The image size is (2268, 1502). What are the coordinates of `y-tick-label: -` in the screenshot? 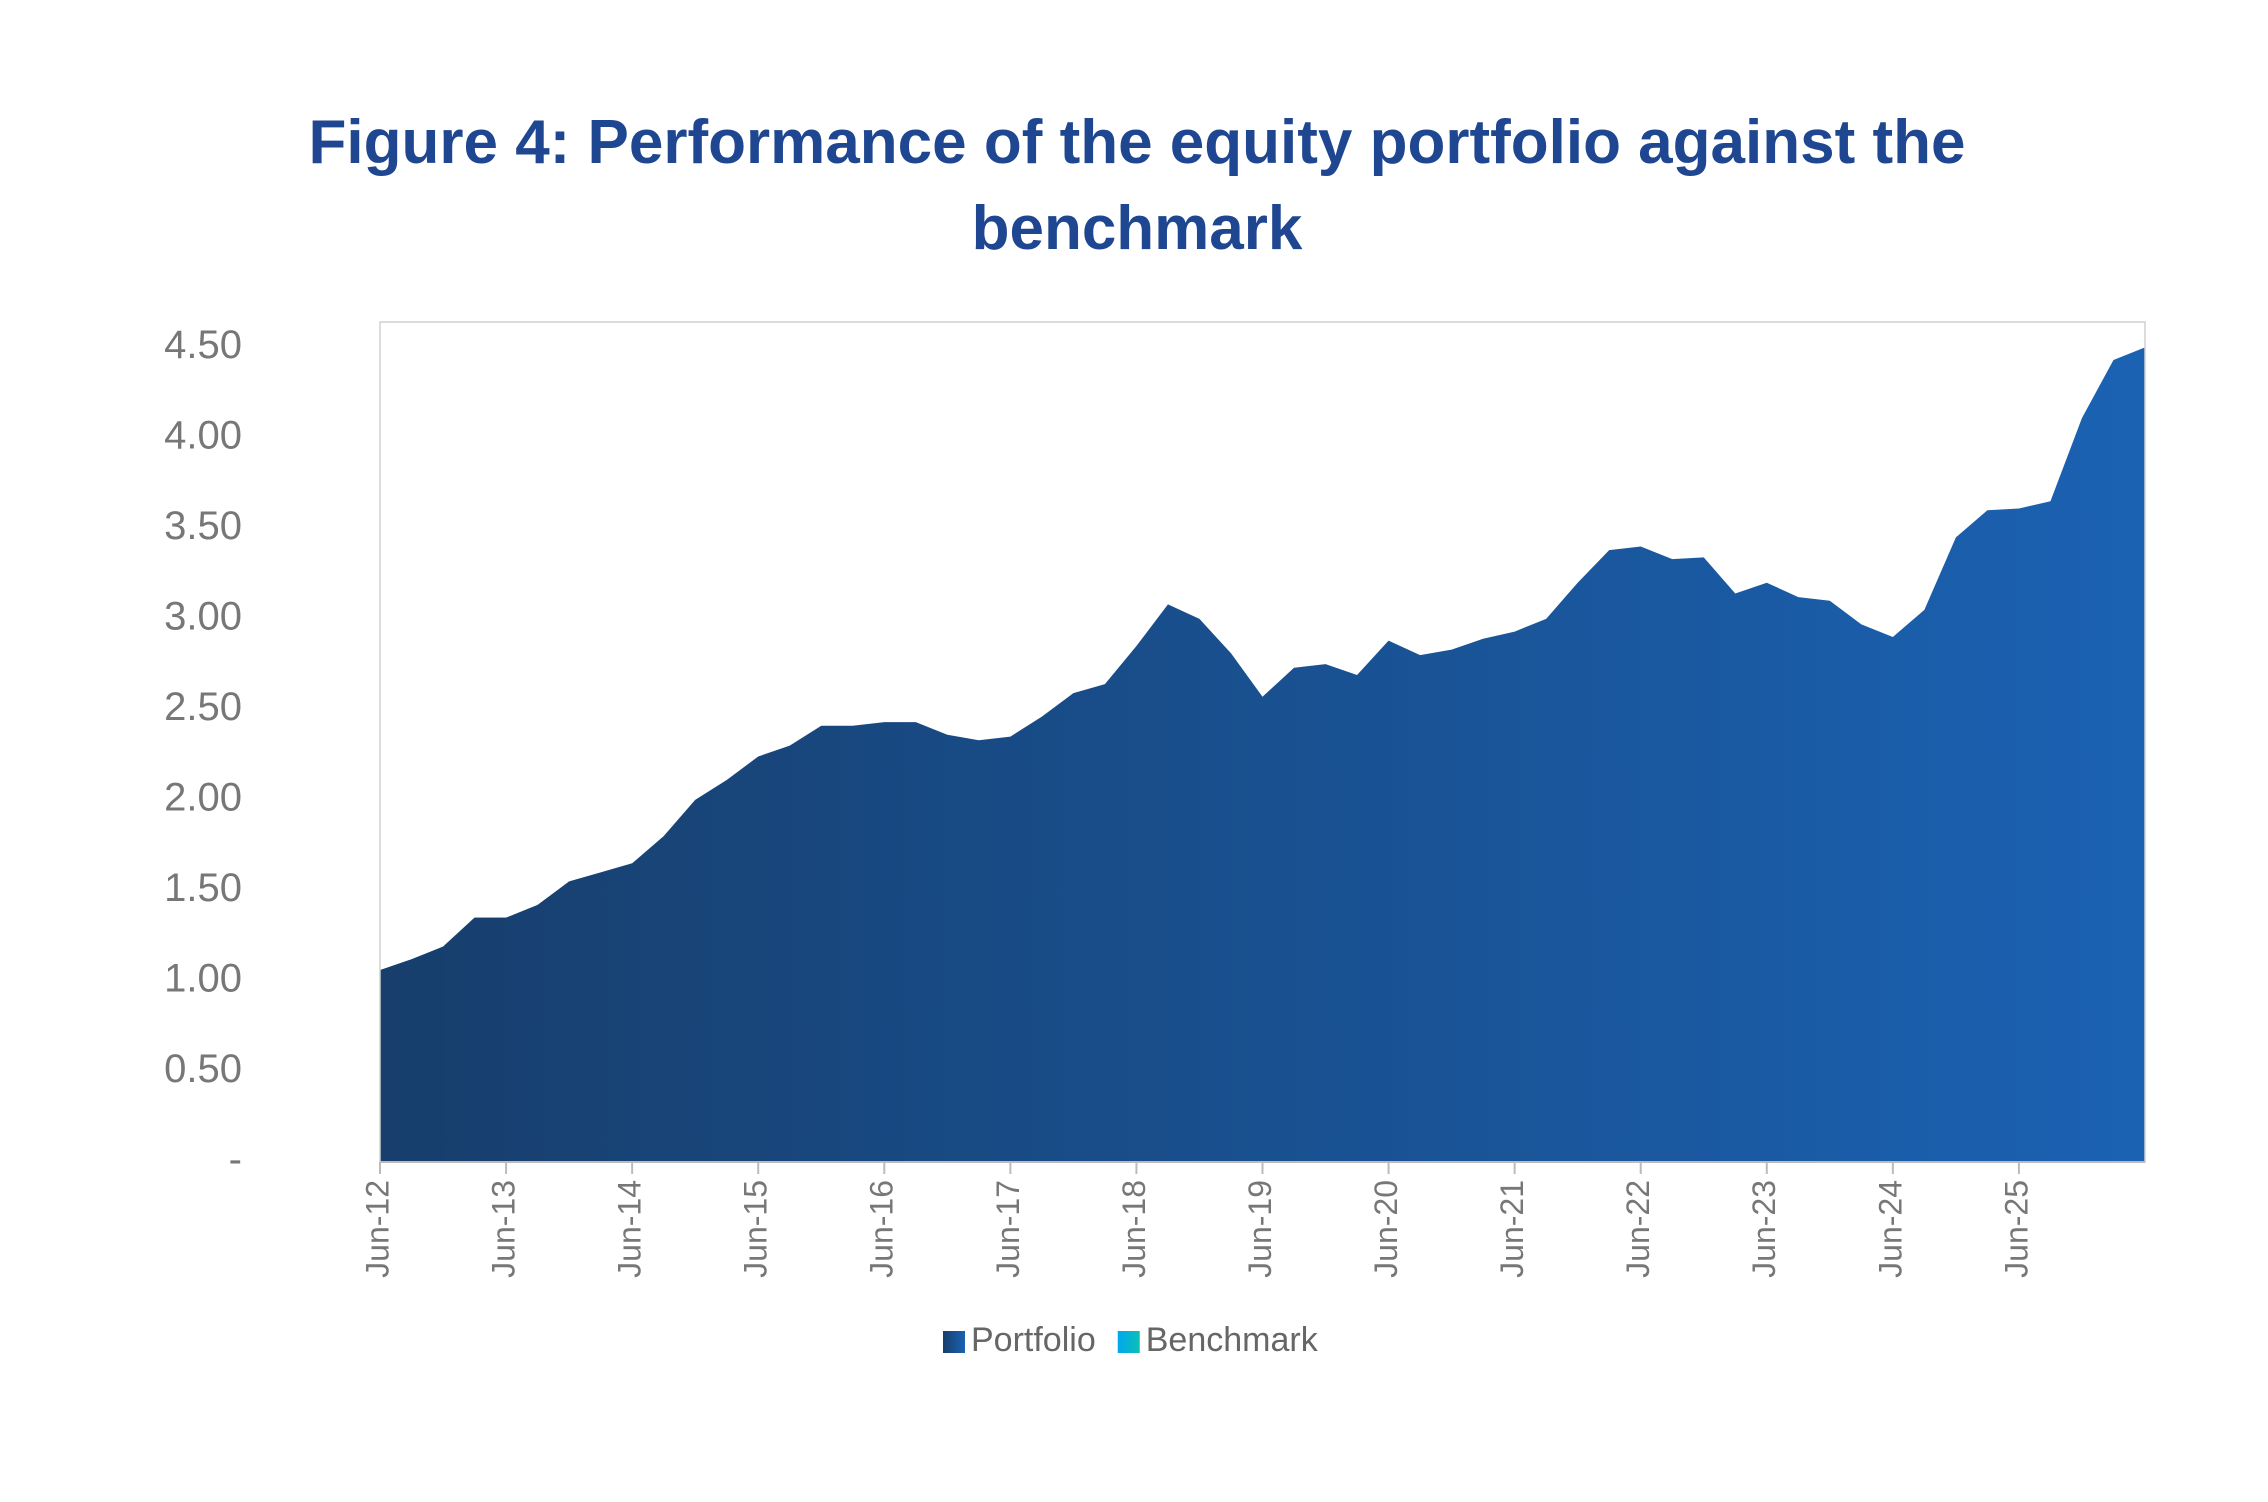 It's located at (235, 1160).